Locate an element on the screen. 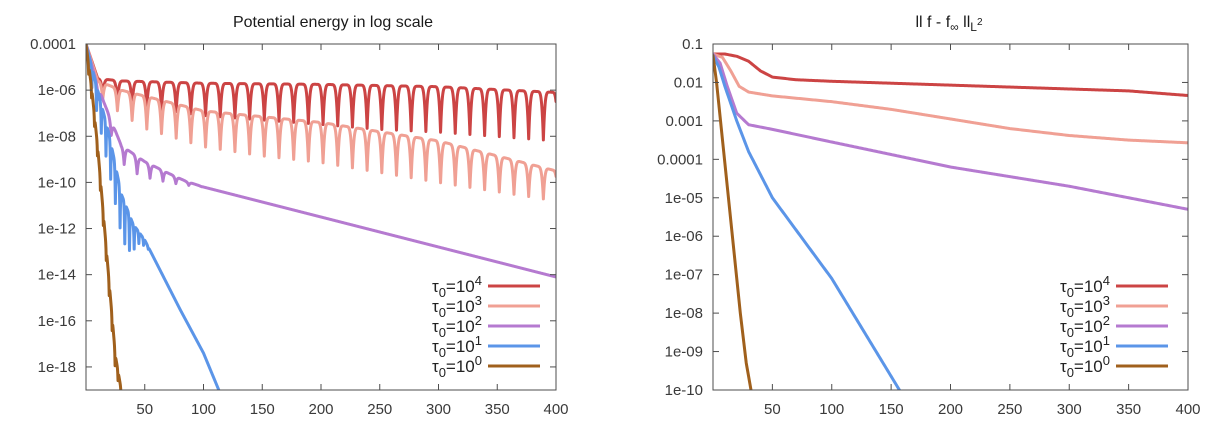 This screenshot has width=1217, height=432. series-line-tau-1e1 is located at coordinates (153, 217).